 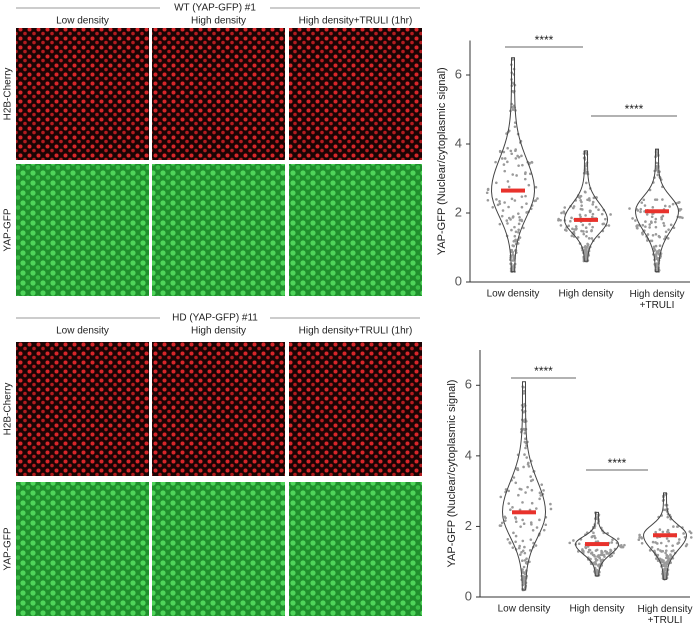 What do you see at coordinates (596, 609) in the screenshot?
I see `x-tick-label: High density` at bounding box center [596, 609].